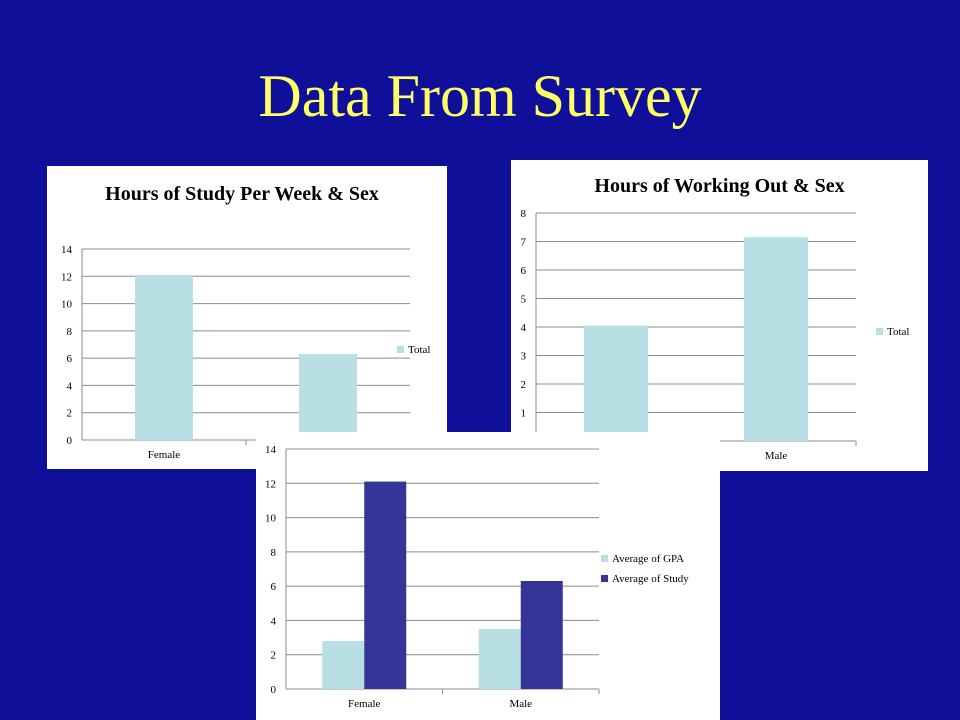 The height and width of the screenshot is (720, 960). Describe the element at coordinates (242, 194) in the screenshot. I see `chart-title: Hours of Study Per Week & Sex` at that location.